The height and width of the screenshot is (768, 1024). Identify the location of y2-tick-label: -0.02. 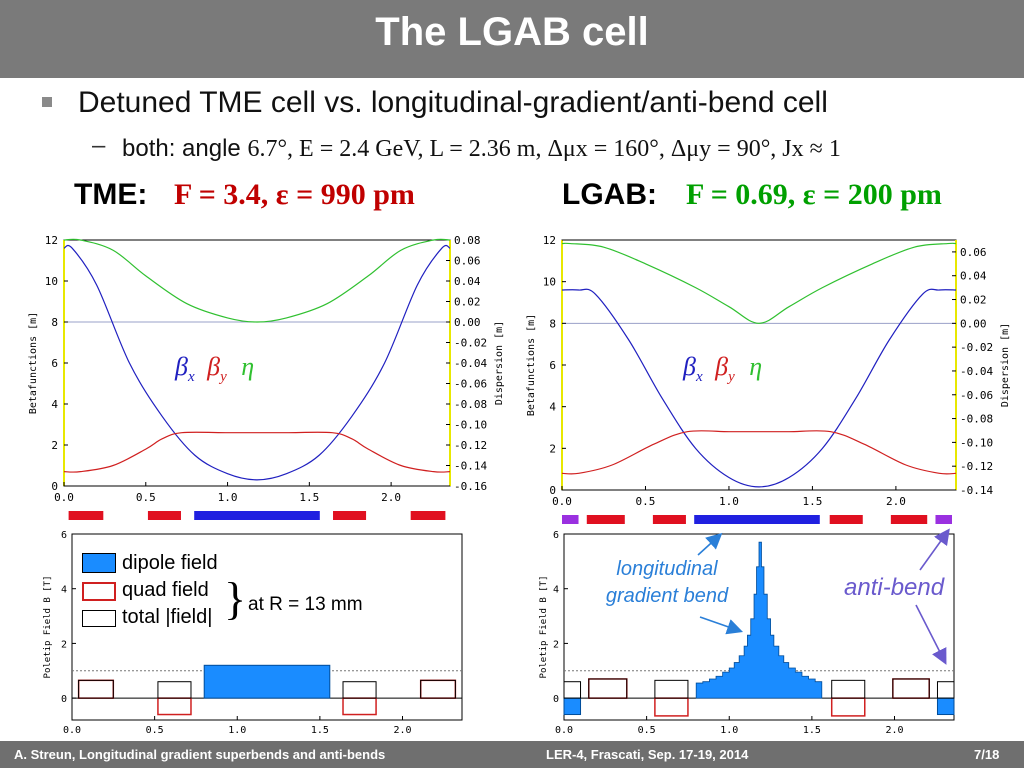
(470, 343).